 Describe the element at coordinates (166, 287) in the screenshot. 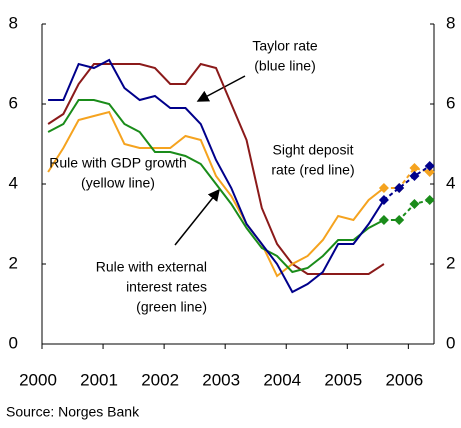

I see `annotation: interest rates` at that location.